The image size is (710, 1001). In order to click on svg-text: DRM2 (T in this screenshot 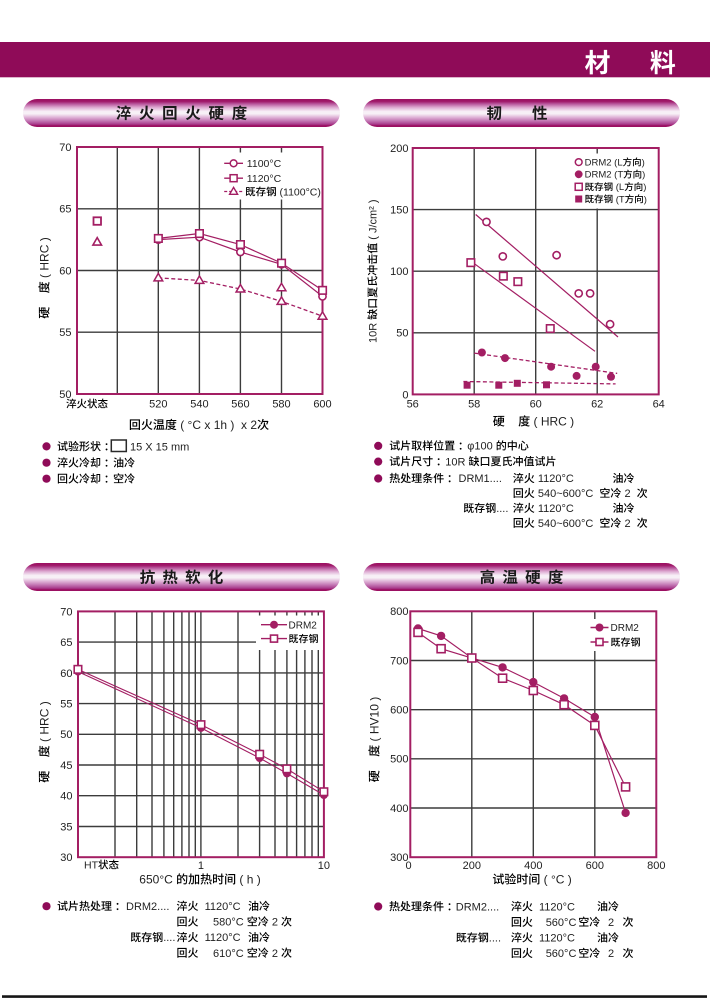, I will do `click(604, 175)`.